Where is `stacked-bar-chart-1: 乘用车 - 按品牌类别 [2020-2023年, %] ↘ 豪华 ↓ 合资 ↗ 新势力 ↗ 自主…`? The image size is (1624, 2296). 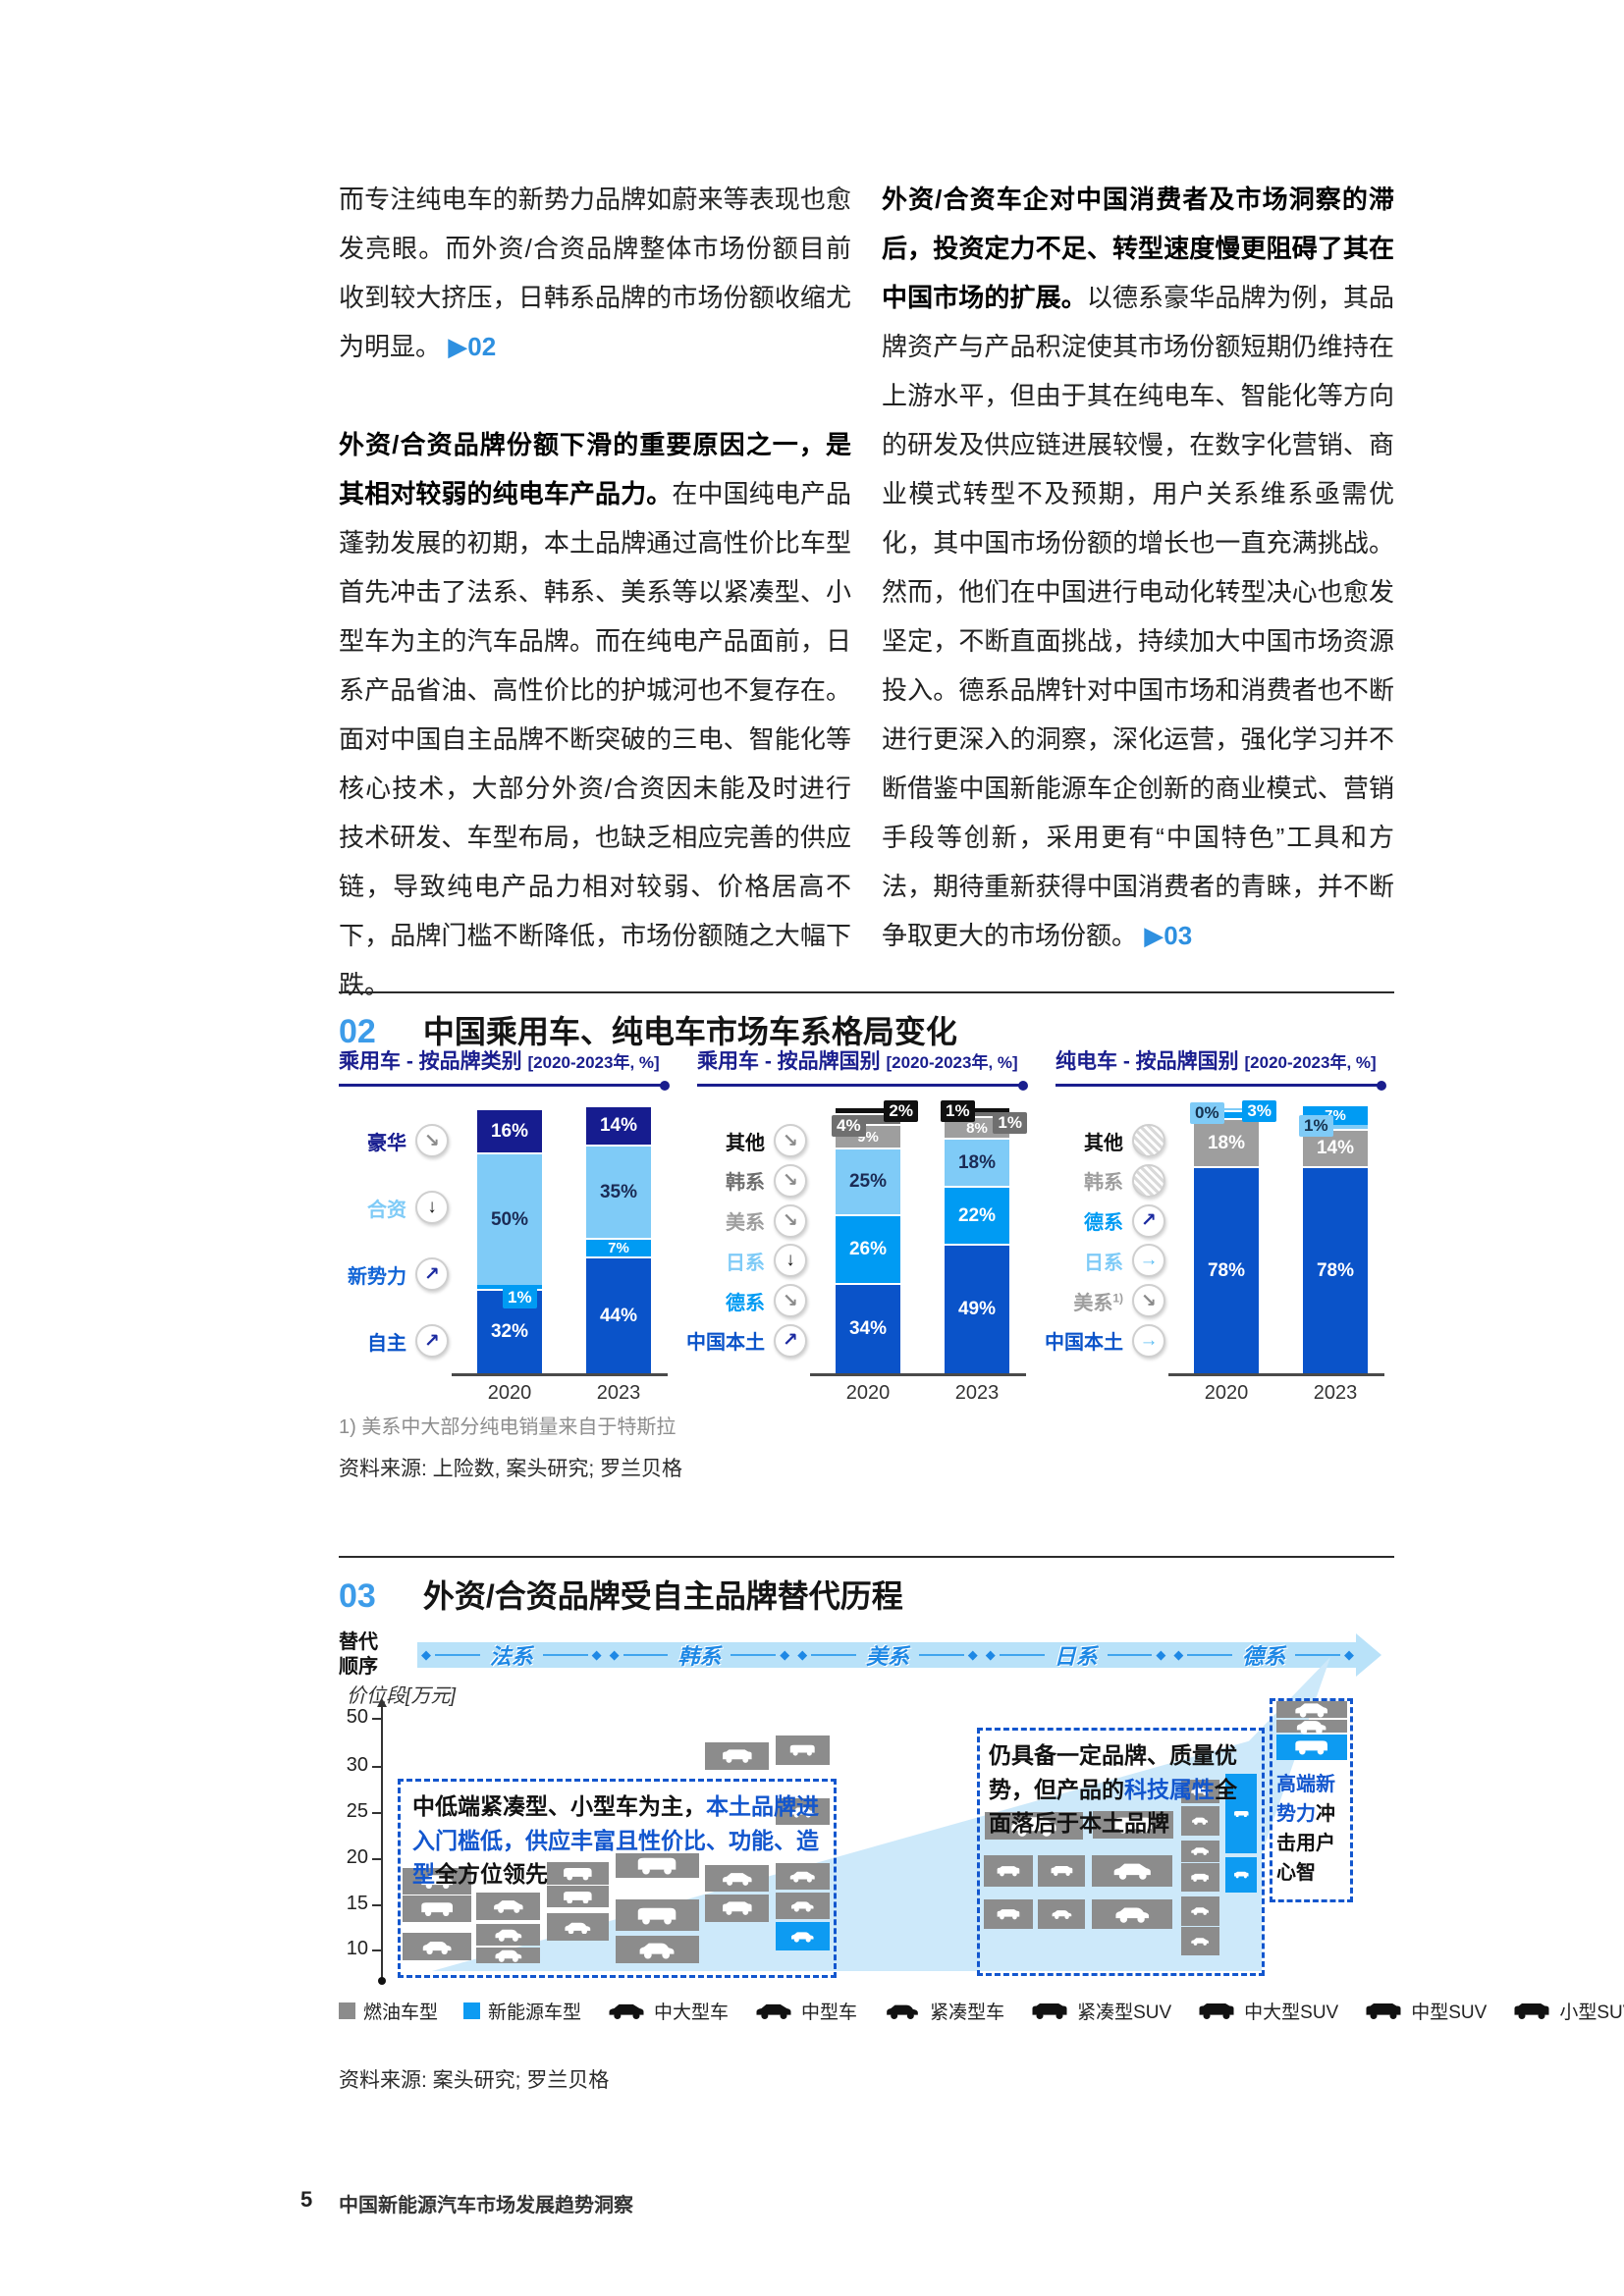
stacked-bar-chart-1: 乘用车 - 按品牌类别 [2020-2023年, %] ↘ 豪华 ↓ 合资 ↗ 新势力 ↗ 自主… is located at coordinates (504, 1241).